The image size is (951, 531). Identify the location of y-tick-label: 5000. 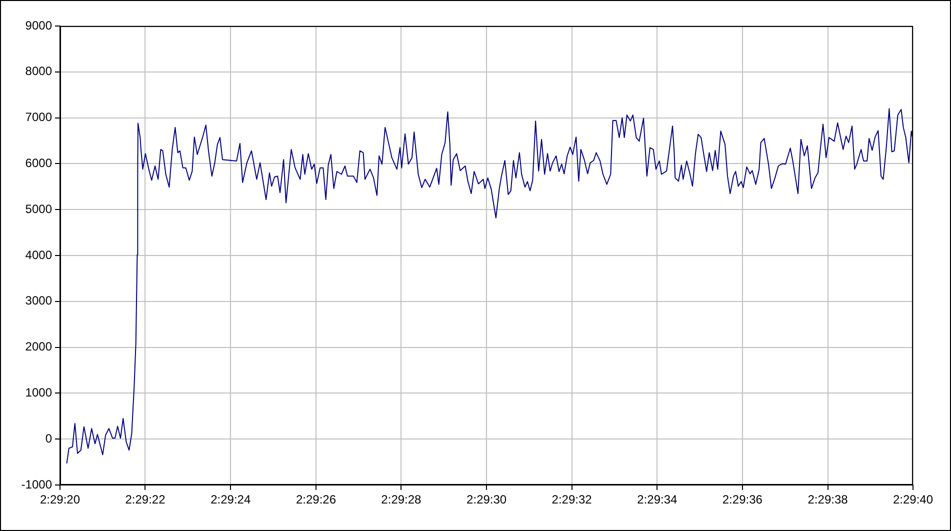
(38, 209).